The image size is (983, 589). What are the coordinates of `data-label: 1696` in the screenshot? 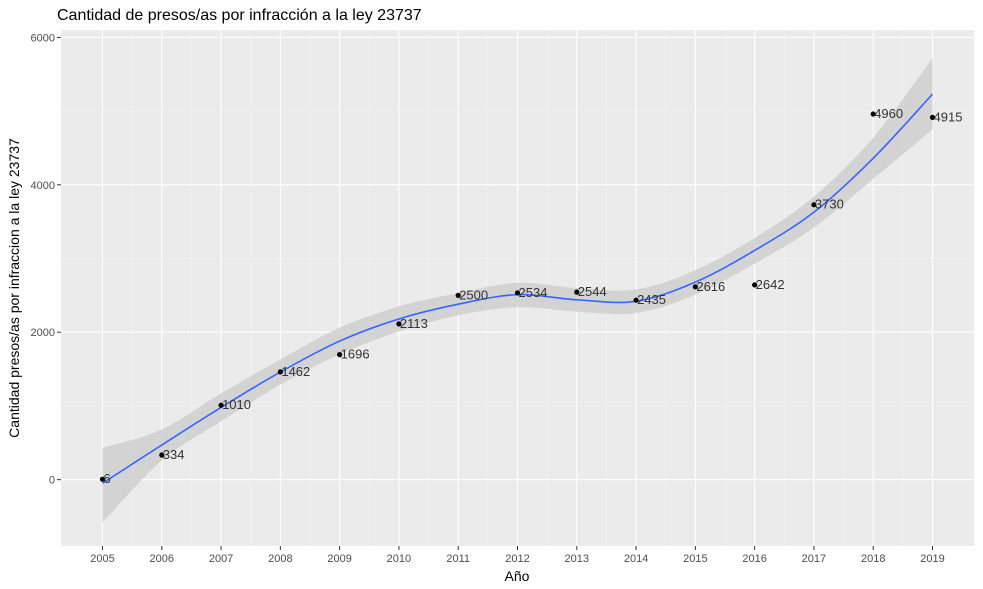 It's located at (355, 354).